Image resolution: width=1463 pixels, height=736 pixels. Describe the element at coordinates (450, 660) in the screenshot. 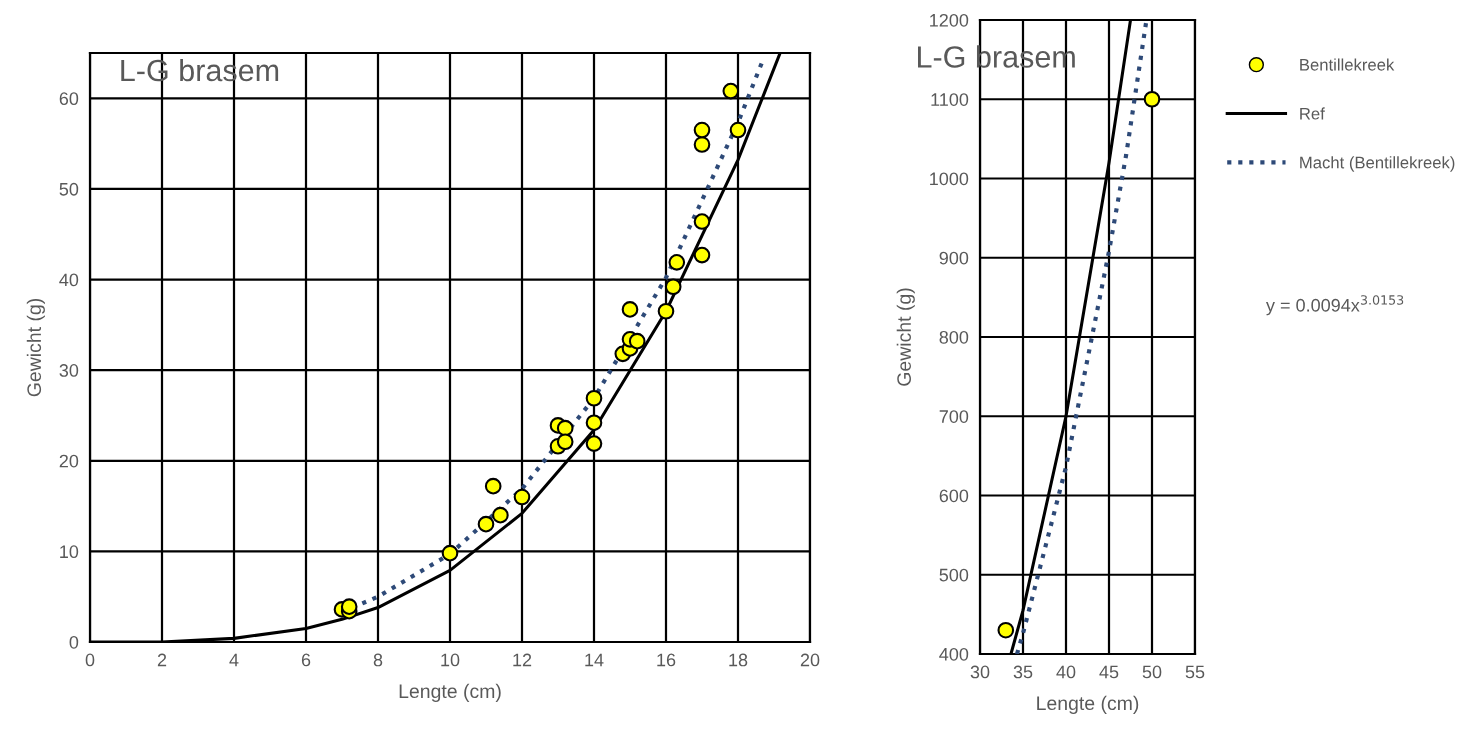

I see `x-tick-label: 10` at that location.